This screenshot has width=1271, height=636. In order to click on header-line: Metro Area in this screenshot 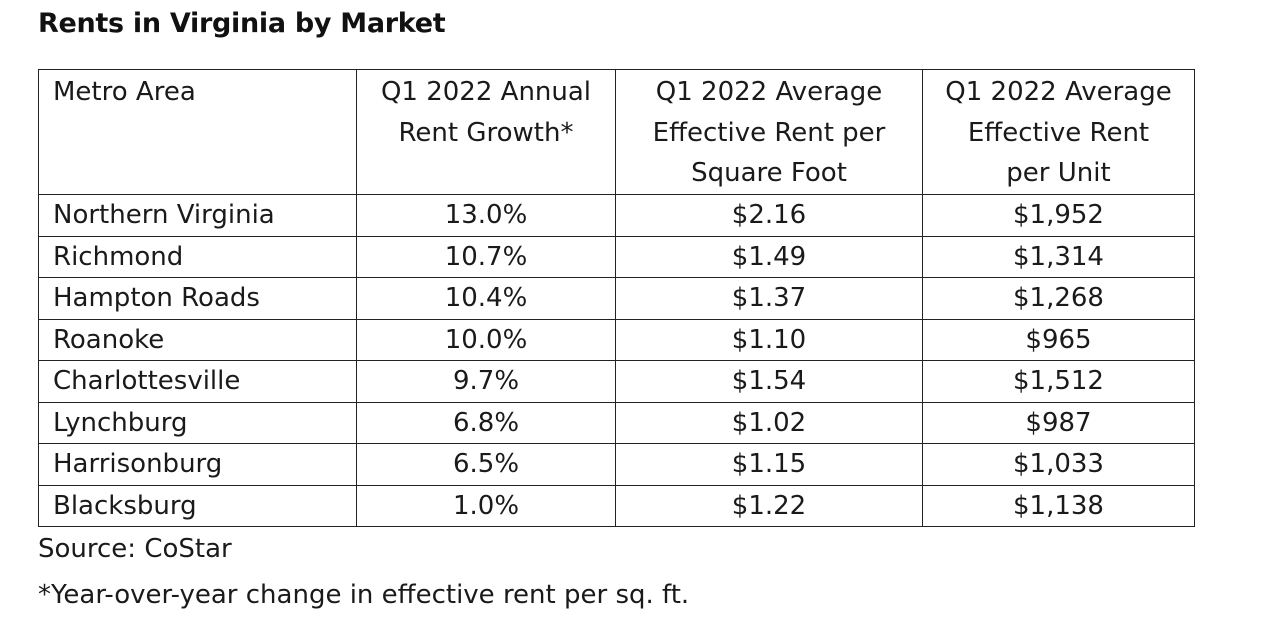, I will do `click(124, 92)`.